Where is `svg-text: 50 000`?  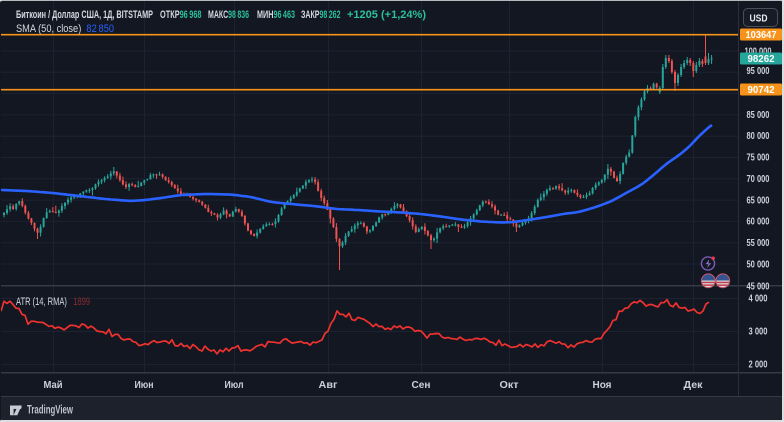
svg-text: 50 000 is located at coordinates (758, 265).